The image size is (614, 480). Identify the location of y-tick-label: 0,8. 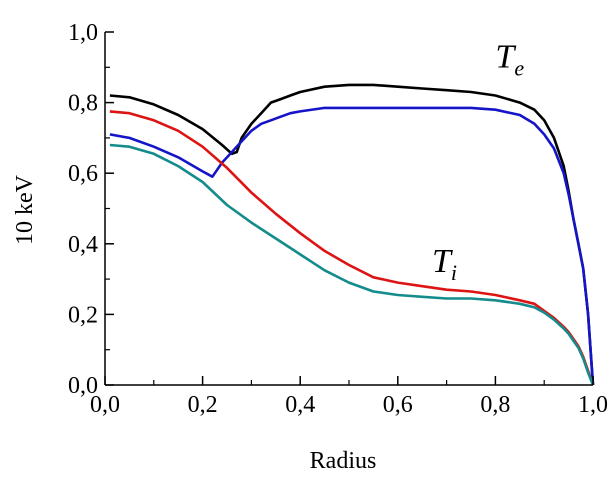
(83, 104).